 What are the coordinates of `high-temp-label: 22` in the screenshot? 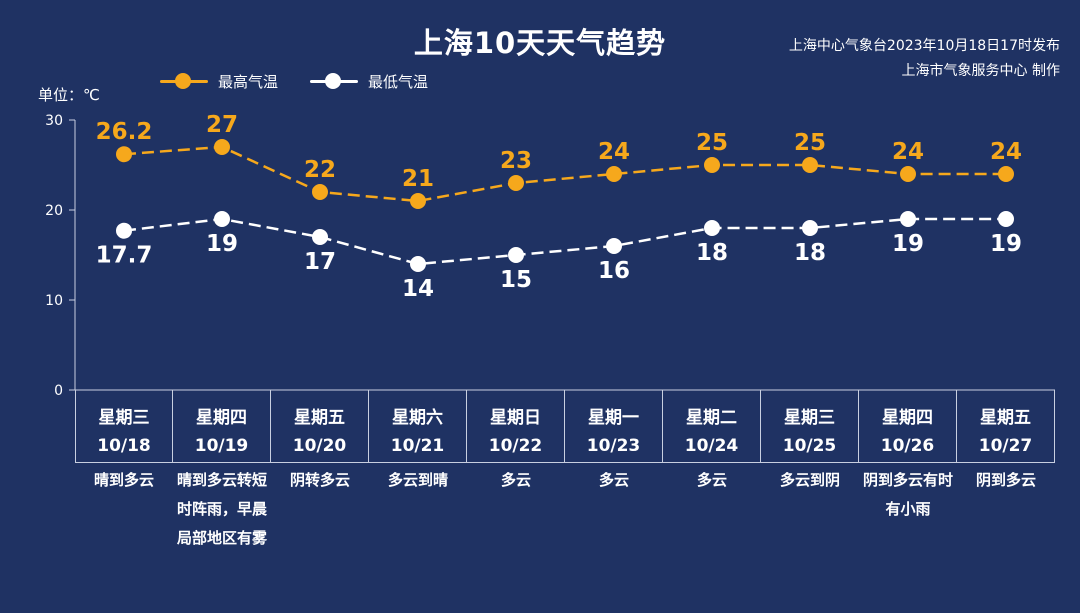 It's located at (320, 170).